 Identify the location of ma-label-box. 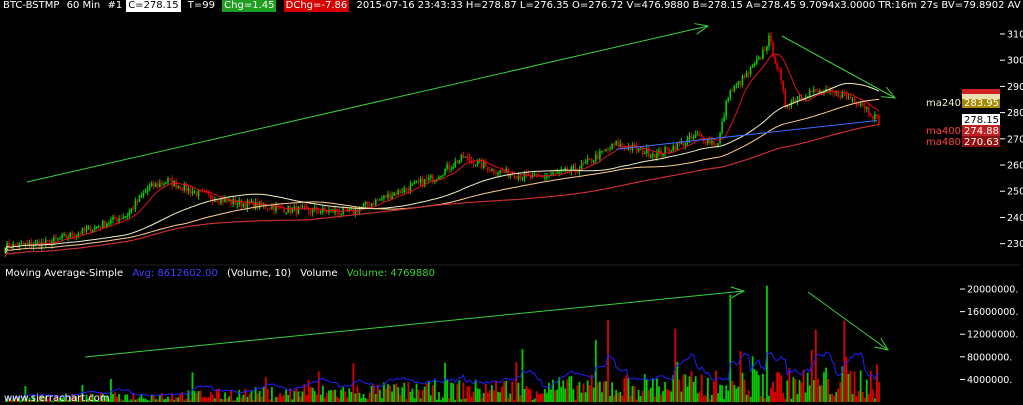
(981, 91).